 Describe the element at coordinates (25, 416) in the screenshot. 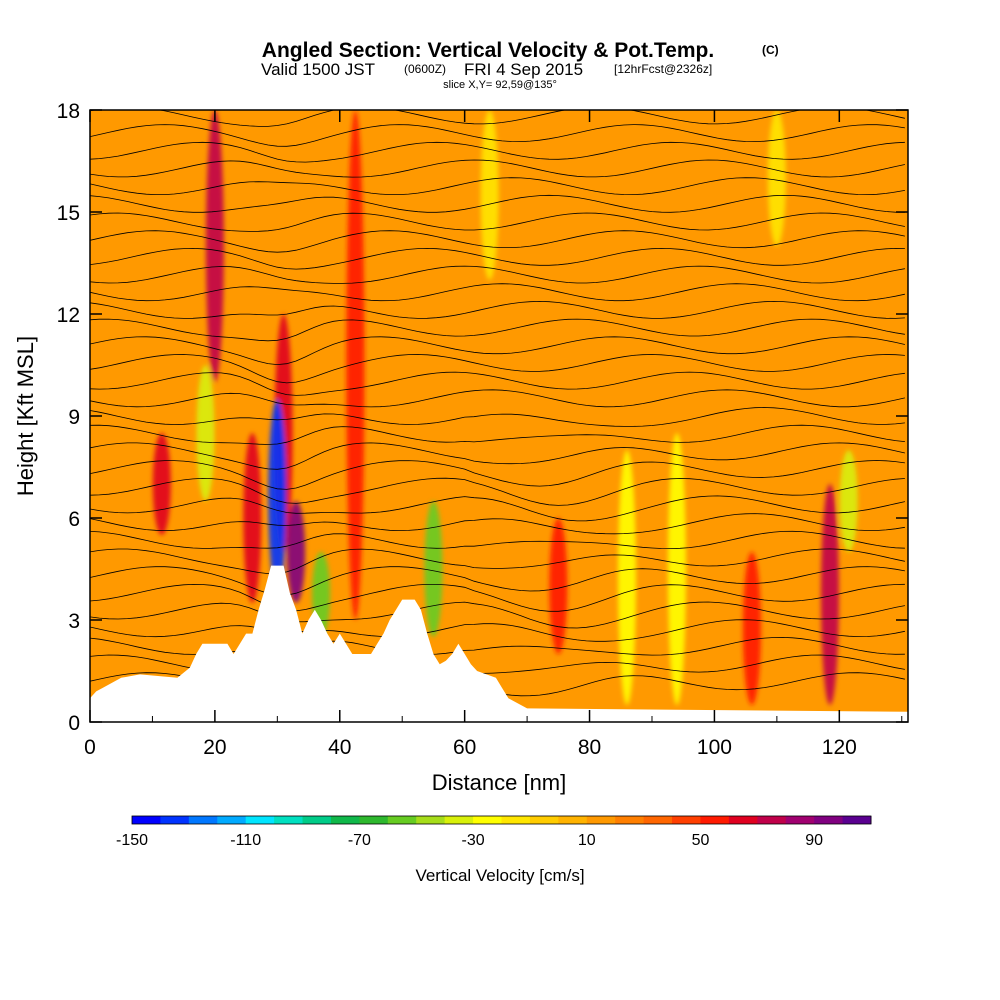

I see `y-axis-title: Height [Kft MSL]` at that location.